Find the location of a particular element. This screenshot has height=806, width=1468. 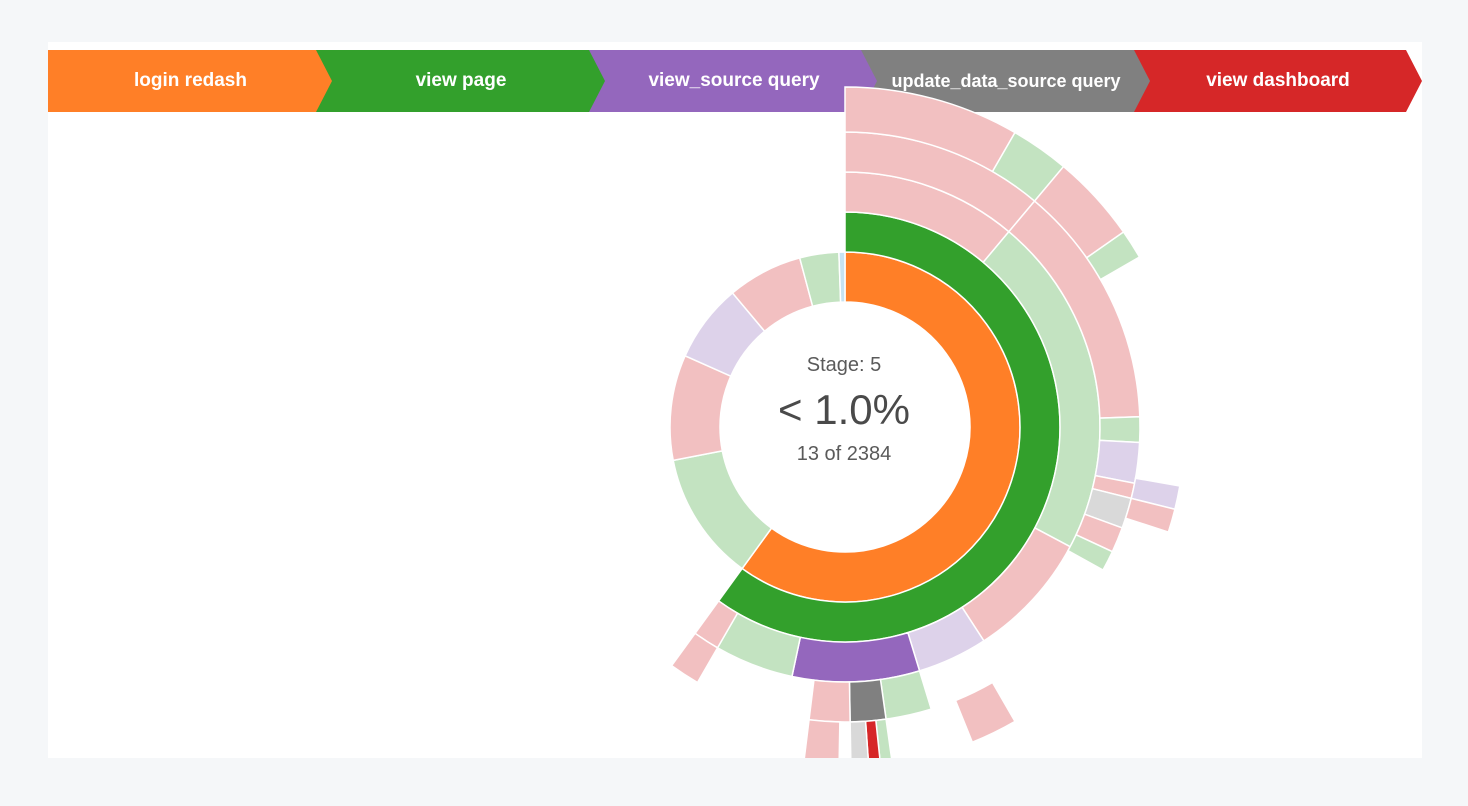

breadcrumb-step-label: view_source query is located at coordinates (734, 80).